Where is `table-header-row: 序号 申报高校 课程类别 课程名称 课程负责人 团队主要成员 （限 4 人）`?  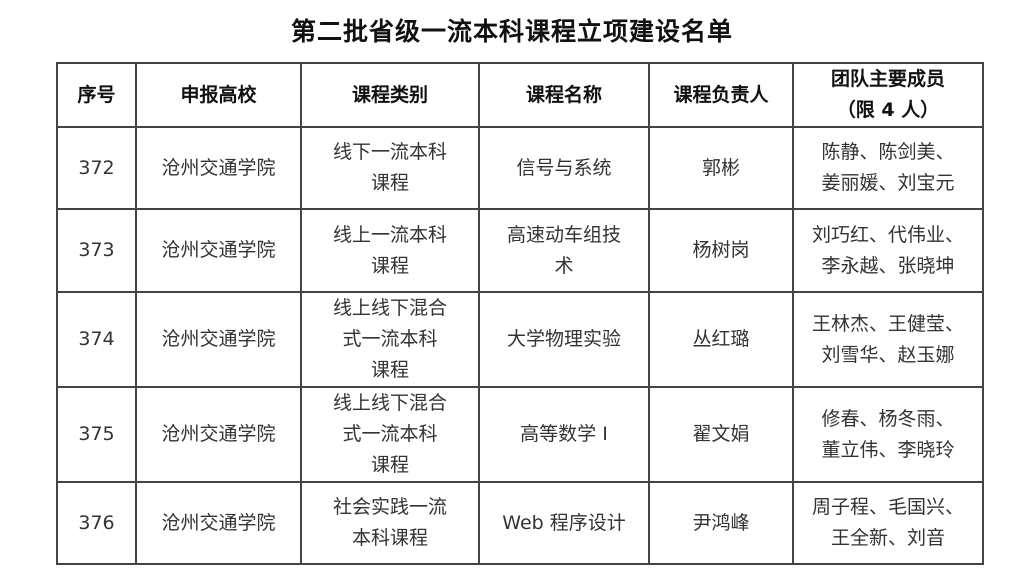
table-header-row: 序号 申报高校 课程类别 课程名称 课程负责人 团队主要成员 （限 4 人） is located at coordinates (520, 95).